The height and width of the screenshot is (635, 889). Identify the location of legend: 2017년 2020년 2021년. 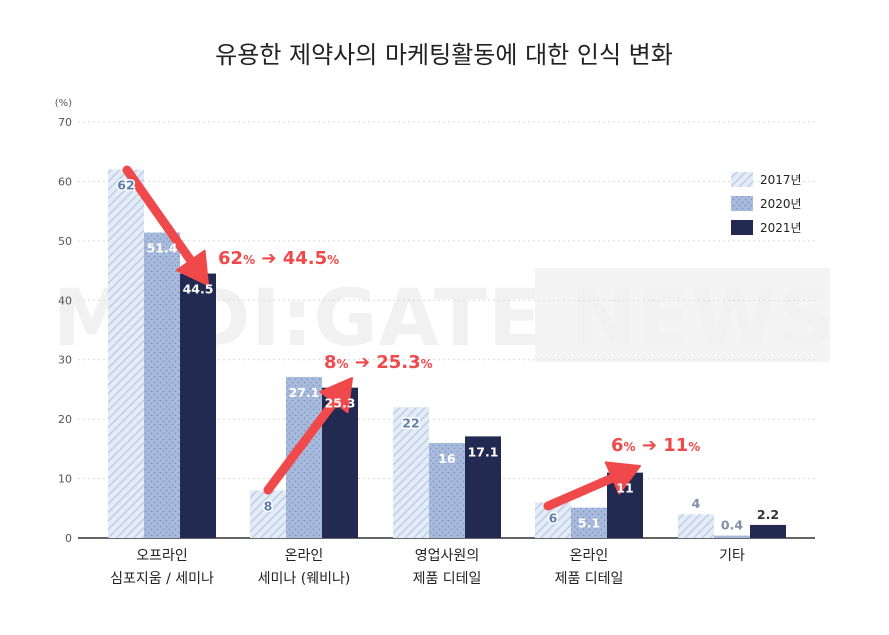
(766, 203).